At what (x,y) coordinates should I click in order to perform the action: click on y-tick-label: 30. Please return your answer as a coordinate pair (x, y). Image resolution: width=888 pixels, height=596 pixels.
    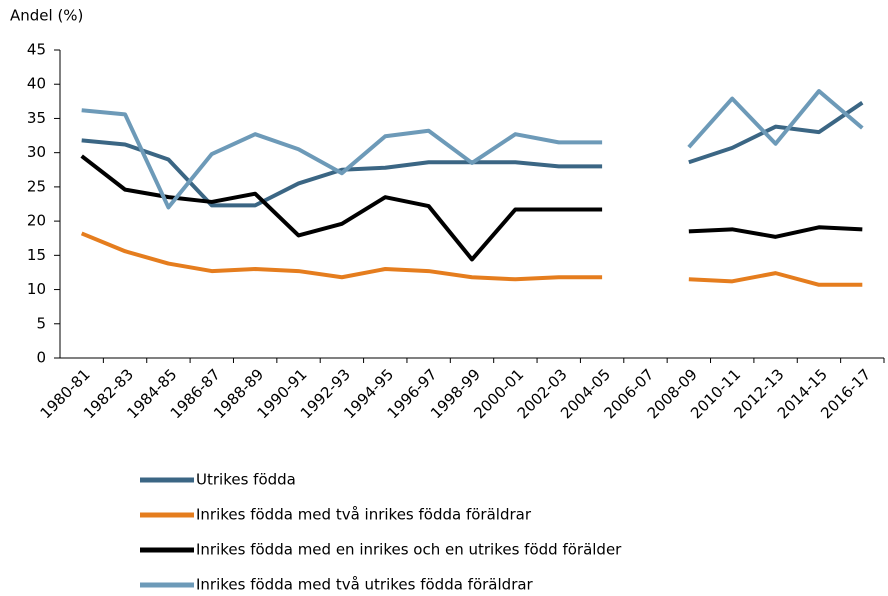
    Looking at the image, I should click on (36, 152).